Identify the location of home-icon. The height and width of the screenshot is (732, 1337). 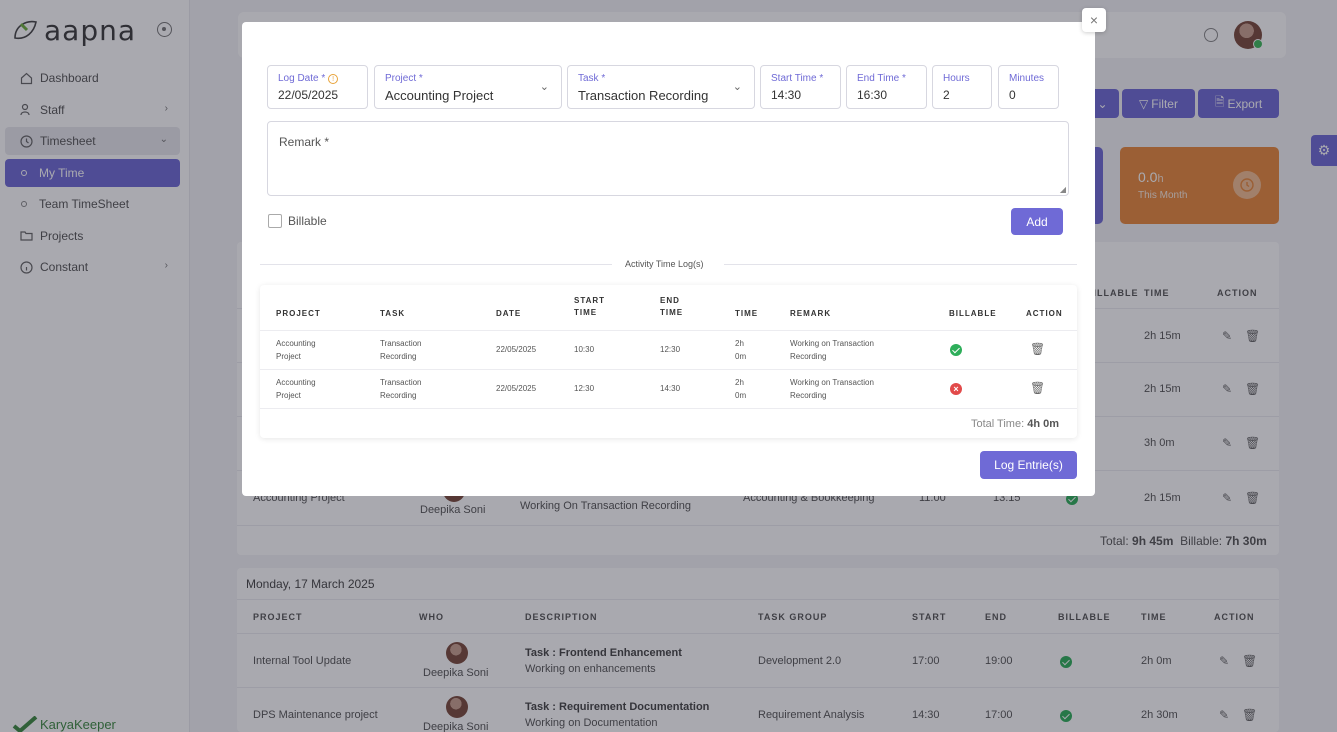
(26, 78).